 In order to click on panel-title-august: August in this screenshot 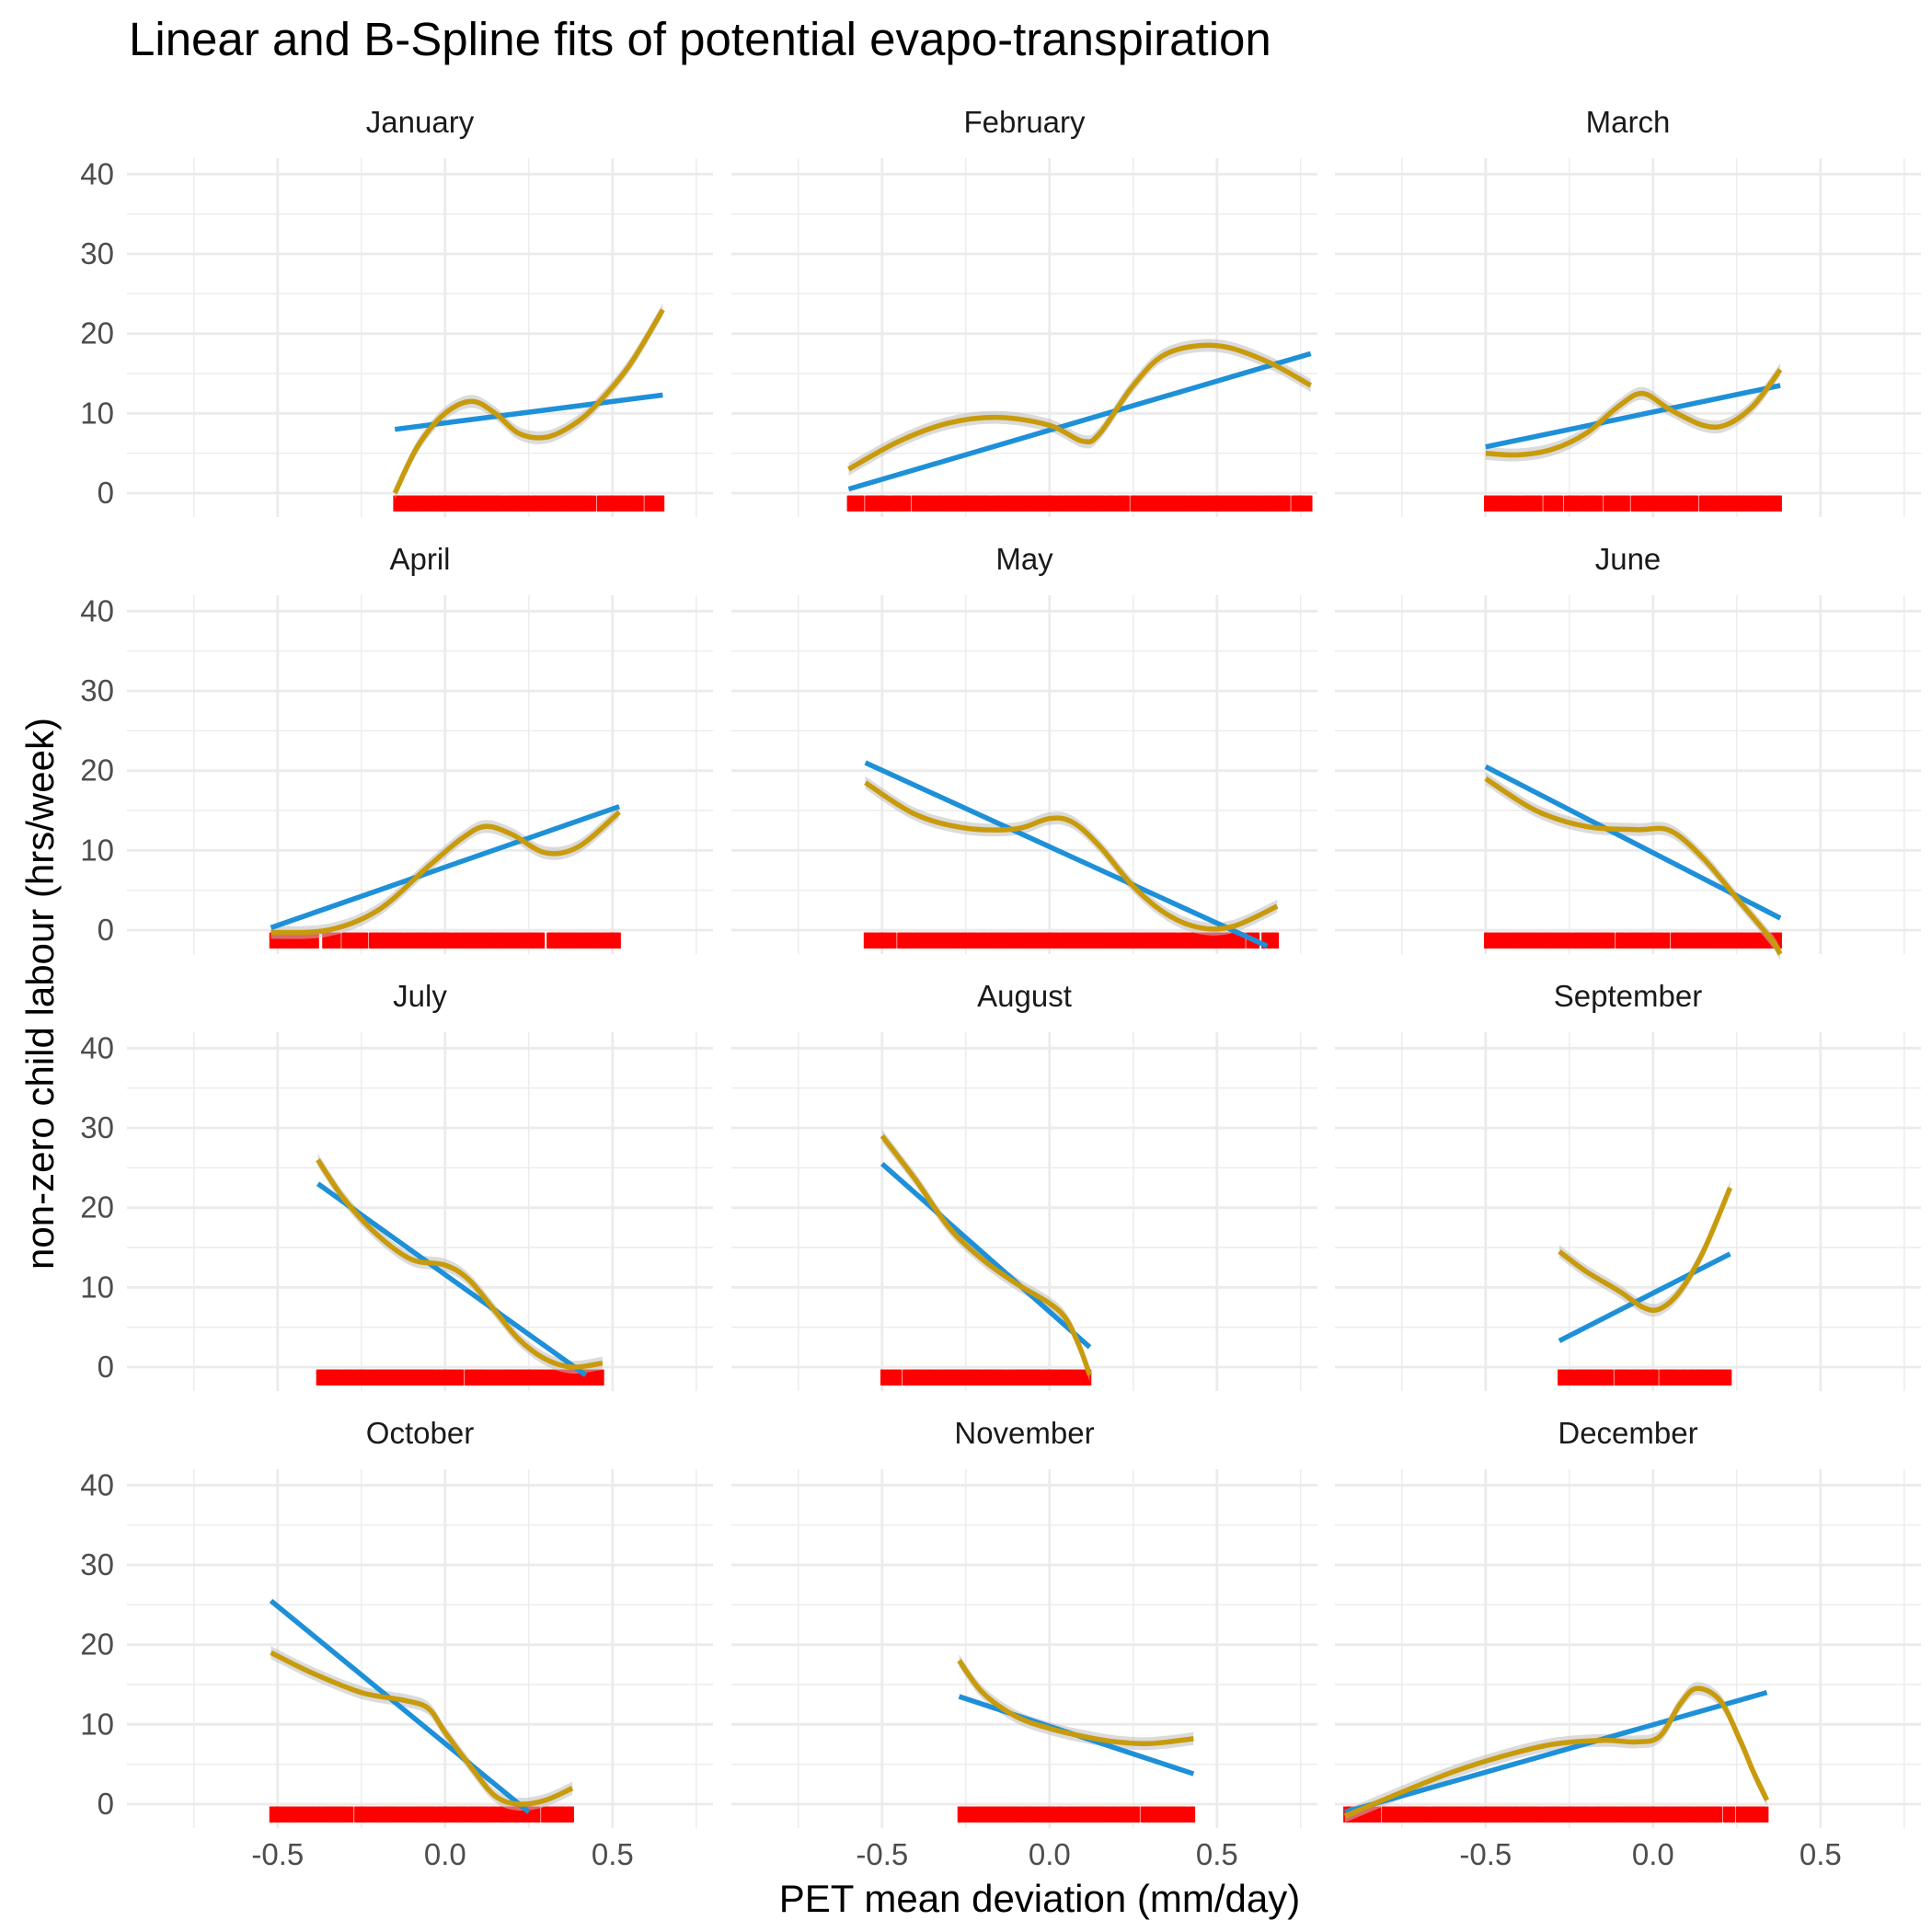, I will do `click(1024, 996)`.